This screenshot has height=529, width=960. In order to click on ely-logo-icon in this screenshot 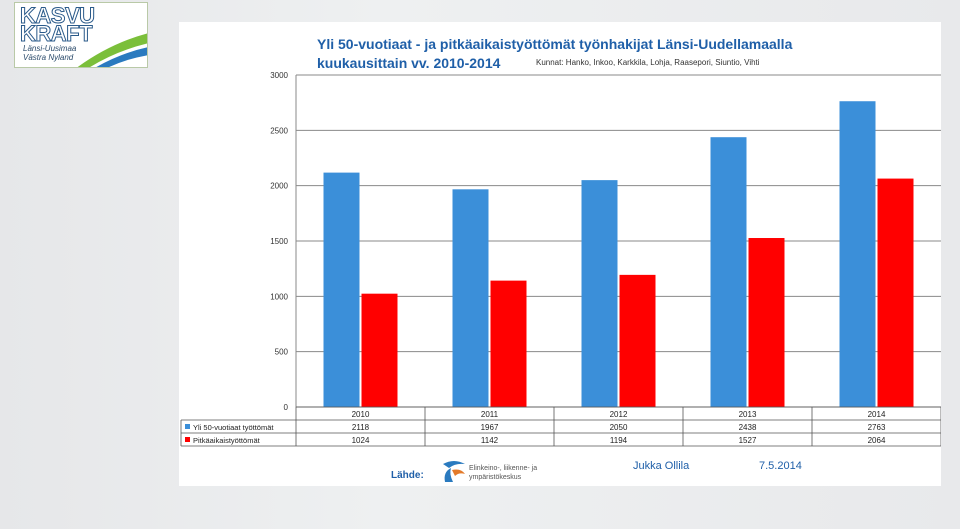, I will do `click(454, 471)`.